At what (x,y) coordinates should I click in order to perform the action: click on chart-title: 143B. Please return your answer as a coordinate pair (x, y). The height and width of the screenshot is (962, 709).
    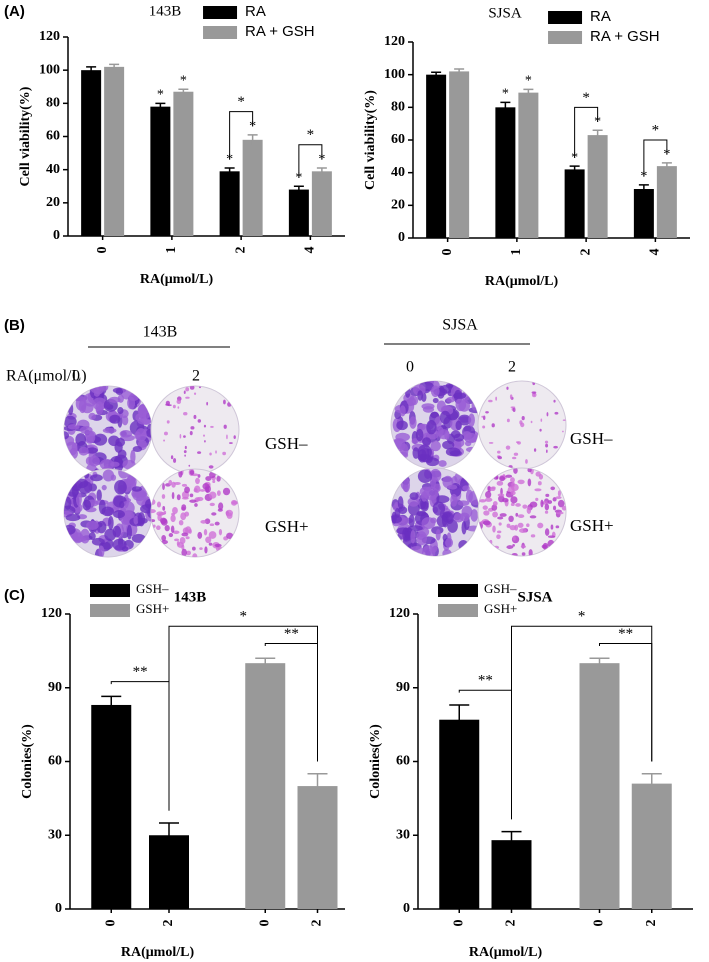
    Looking at the image, I should click on (165, 11).